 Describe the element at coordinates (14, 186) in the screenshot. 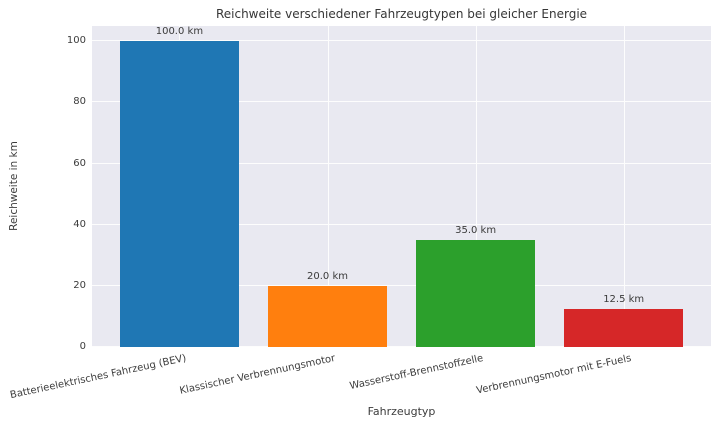

I see `y-axis-label: Reichweite in km` at that location.